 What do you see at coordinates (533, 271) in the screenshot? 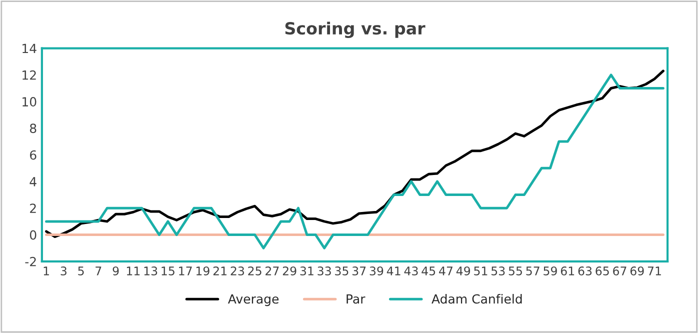
I see `x-tick-label: 57` at bounding box center [533, 271].